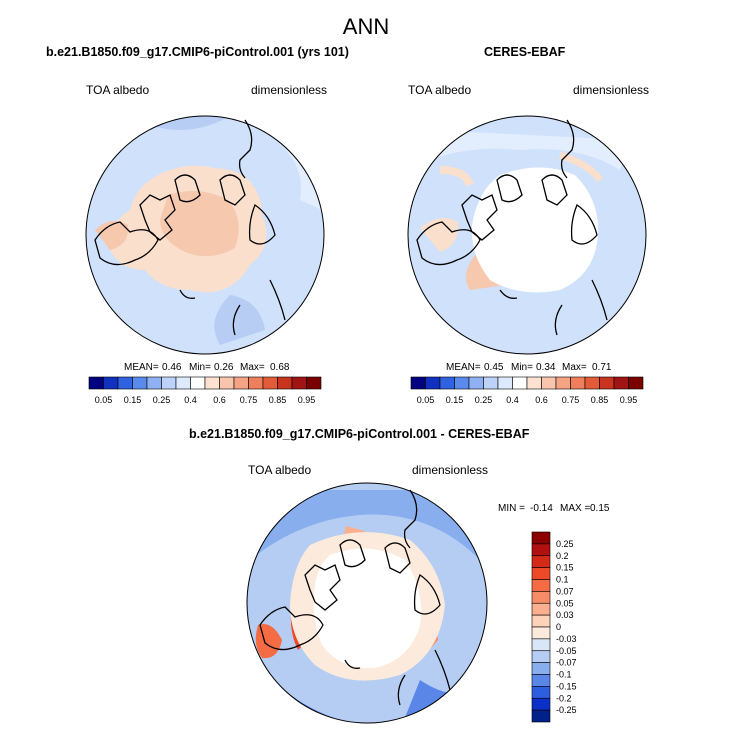  I want to click on panel1-colorbar-tick-label: 0.95, so click(307, 400).